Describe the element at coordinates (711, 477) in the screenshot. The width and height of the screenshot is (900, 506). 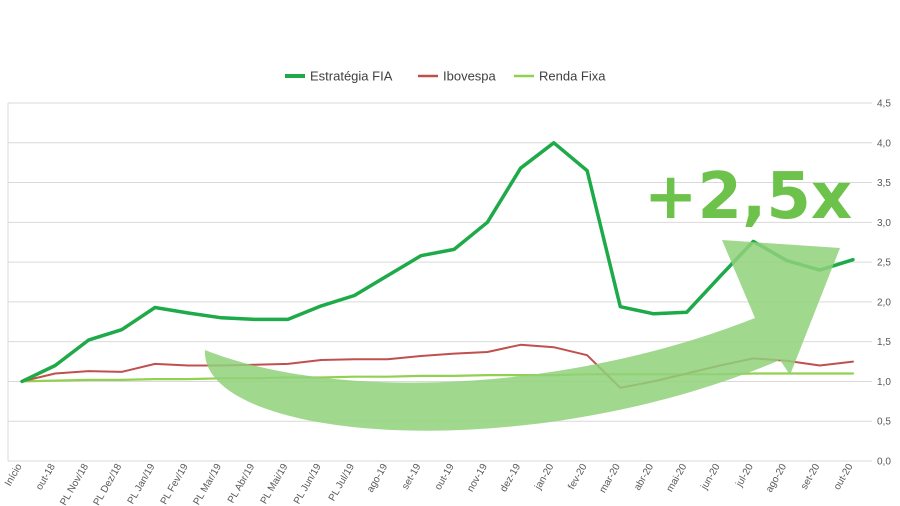
I see `x-tick-label: jun-20` at that location.